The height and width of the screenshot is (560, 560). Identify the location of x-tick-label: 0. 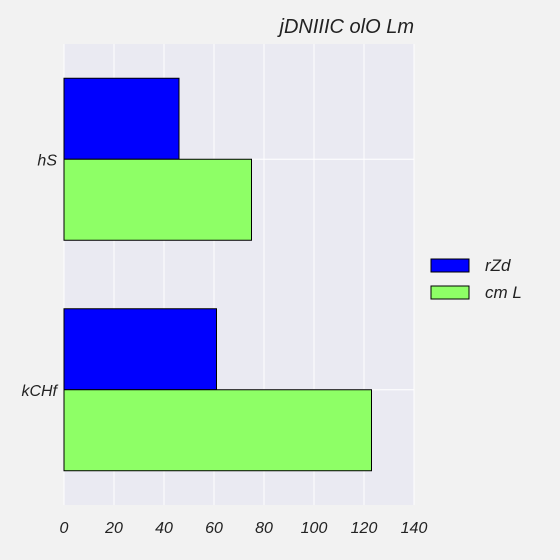
(64, 528).